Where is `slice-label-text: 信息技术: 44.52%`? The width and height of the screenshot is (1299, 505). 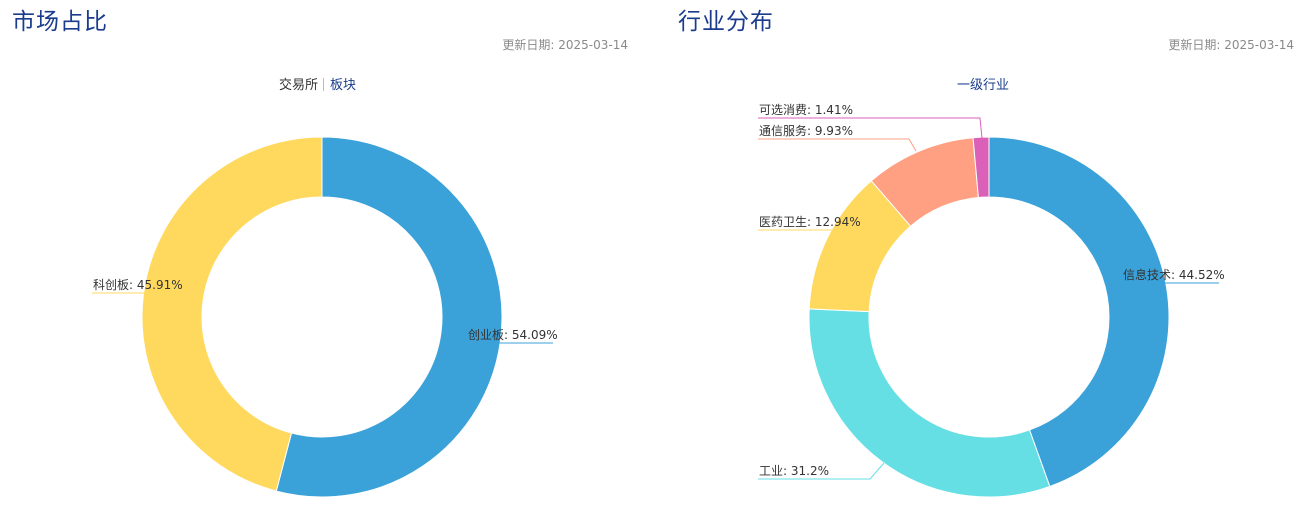
slice-label-text: 信息技术: 44.52% is located at coordinates (1174, 274).